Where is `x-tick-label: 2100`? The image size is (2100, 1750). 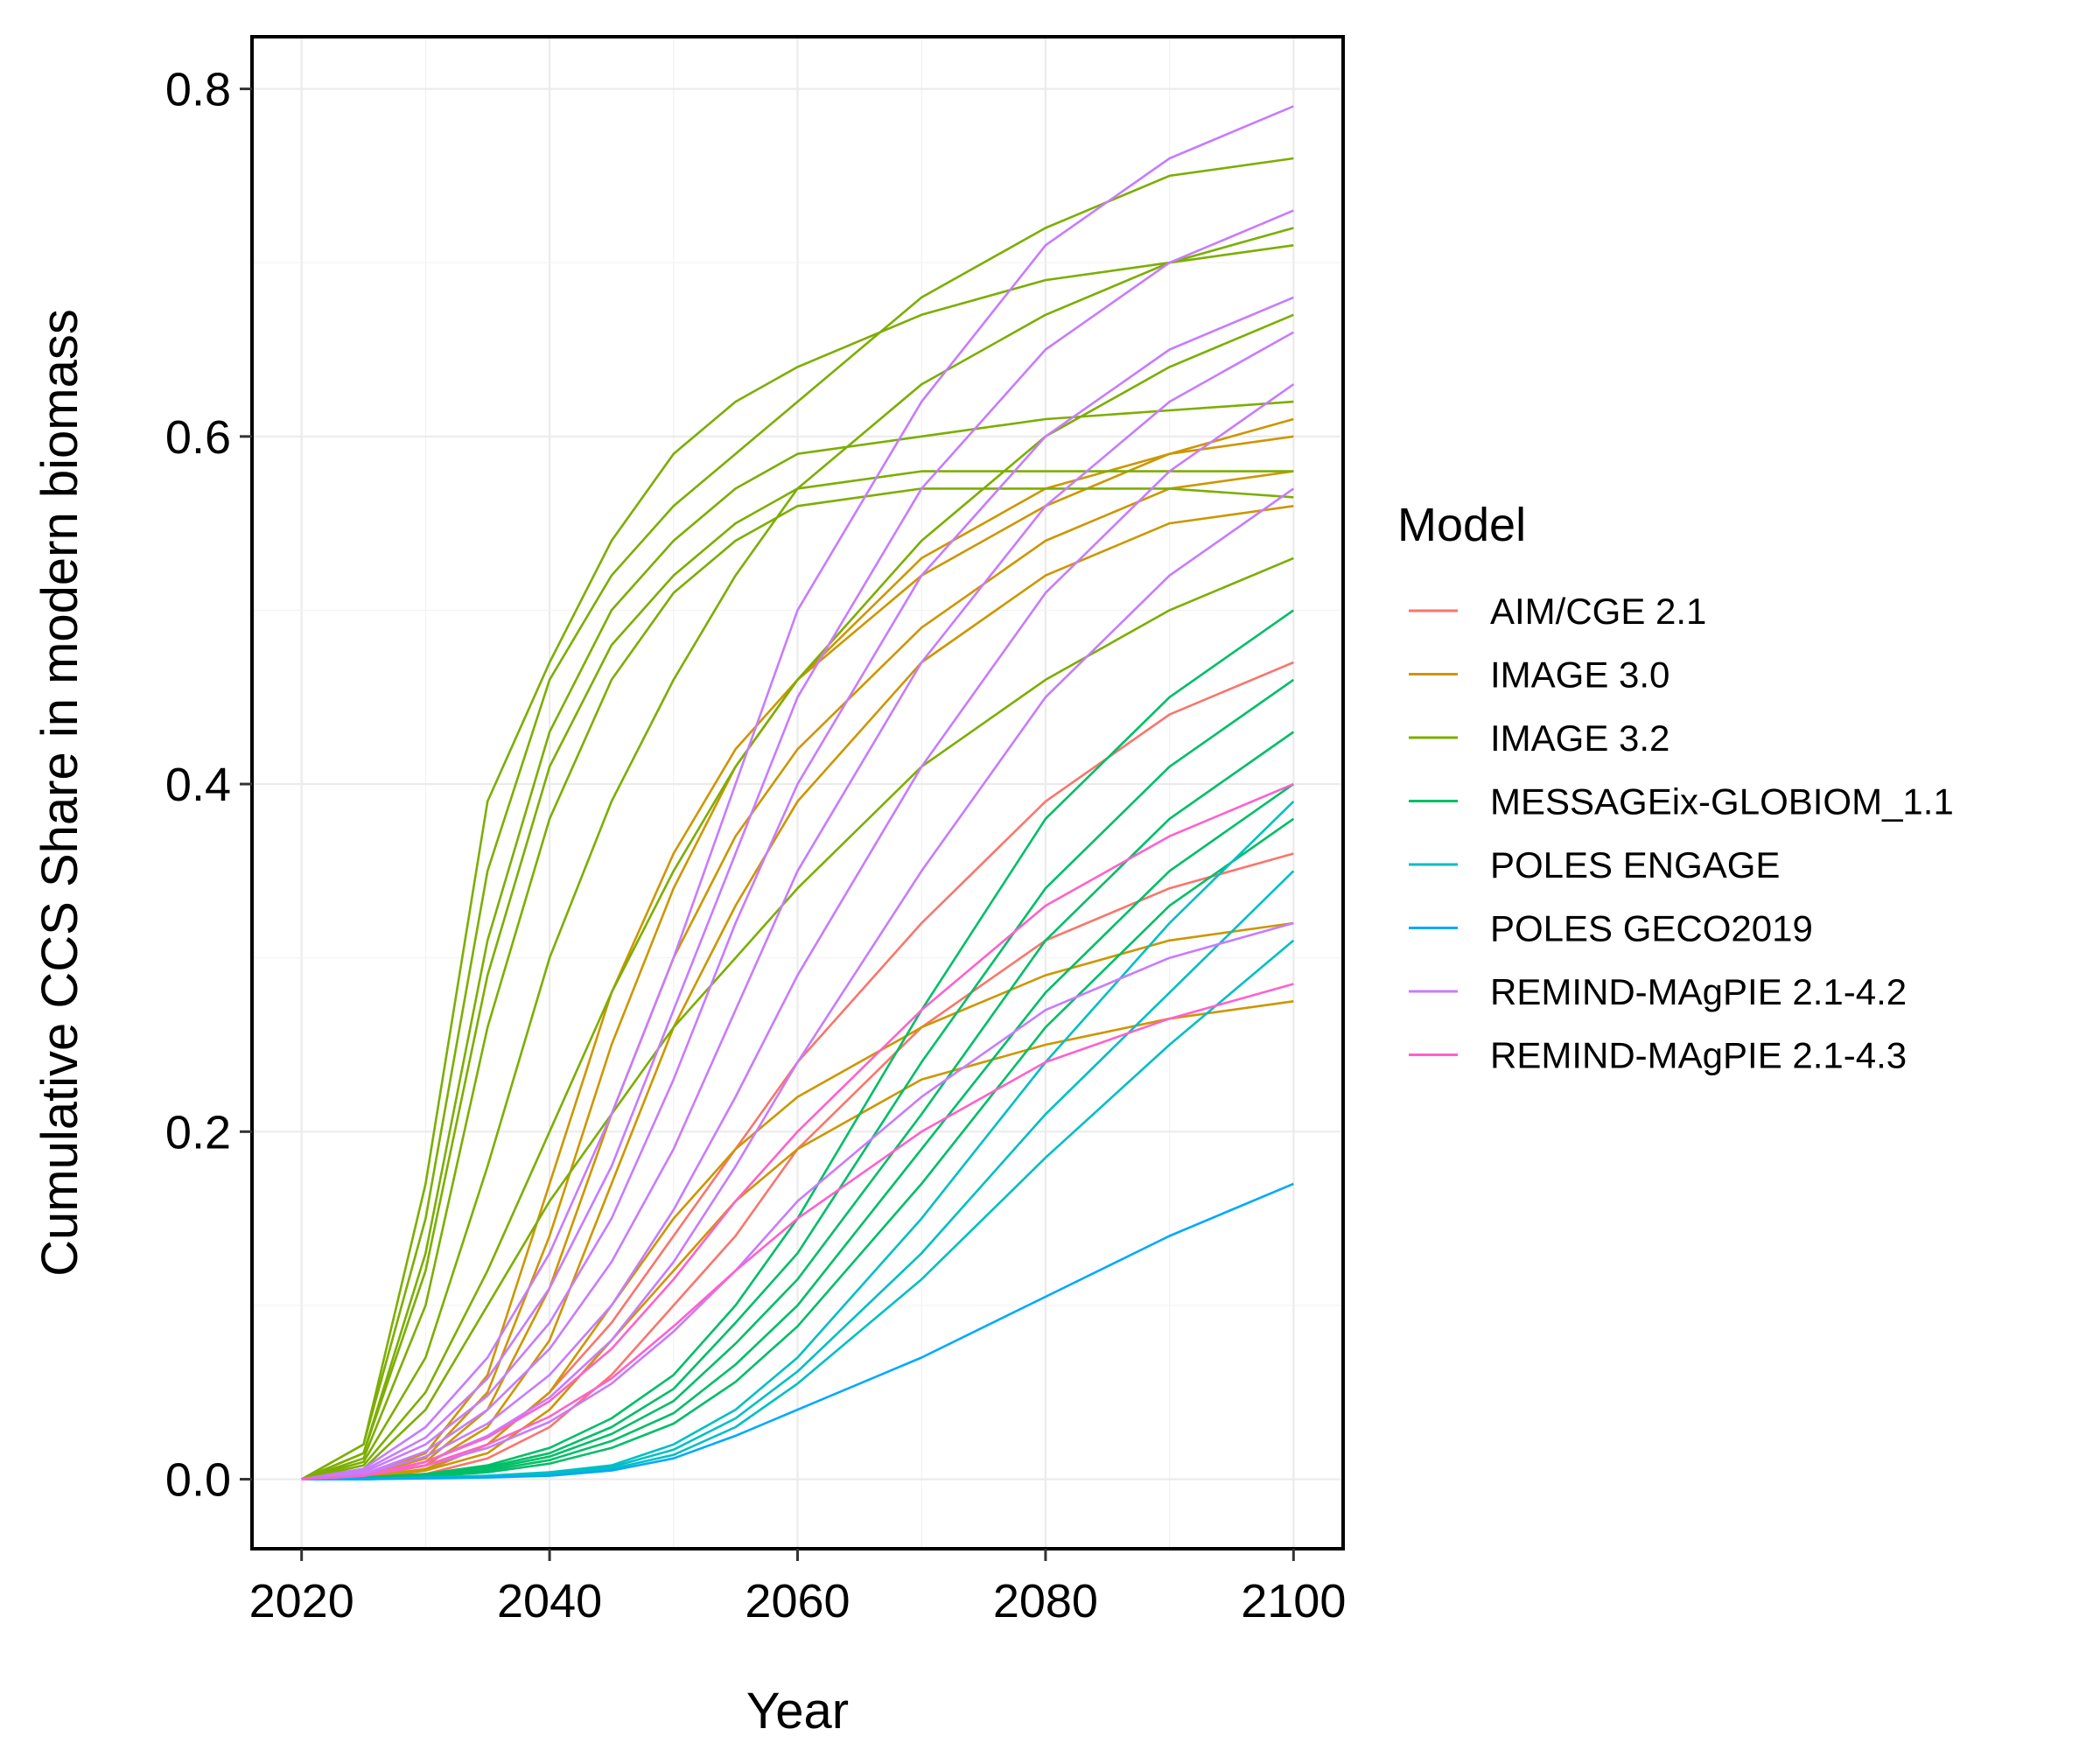 x-tick-label: 2100 is located at coordinates (1293, 1601).